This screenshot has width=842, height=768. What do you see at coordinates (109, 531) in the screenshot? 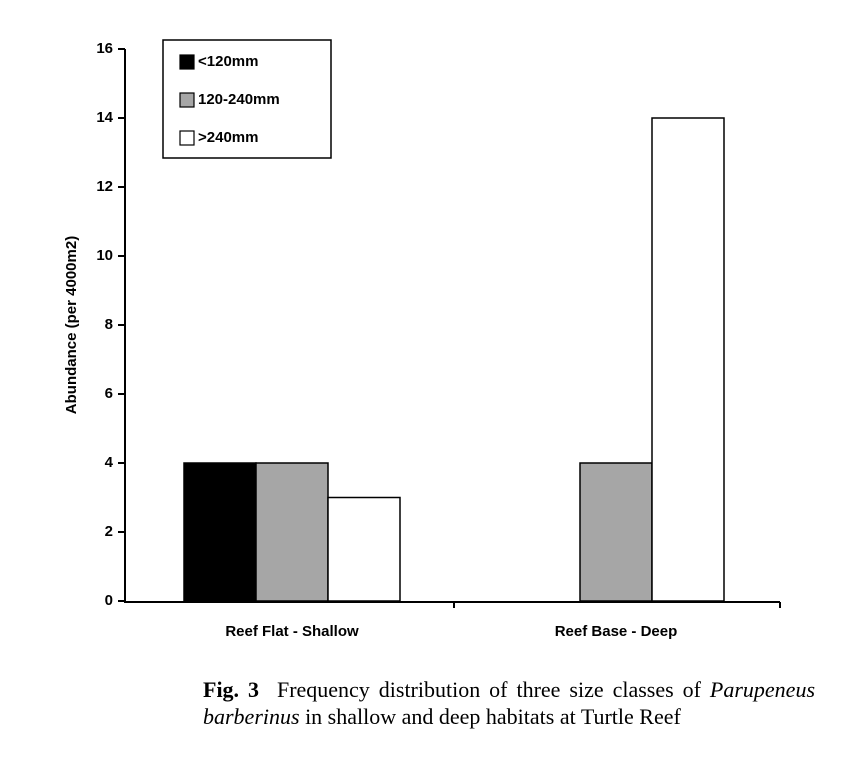
I see `y-tick-label: 2` at bounding box center [109, 531].